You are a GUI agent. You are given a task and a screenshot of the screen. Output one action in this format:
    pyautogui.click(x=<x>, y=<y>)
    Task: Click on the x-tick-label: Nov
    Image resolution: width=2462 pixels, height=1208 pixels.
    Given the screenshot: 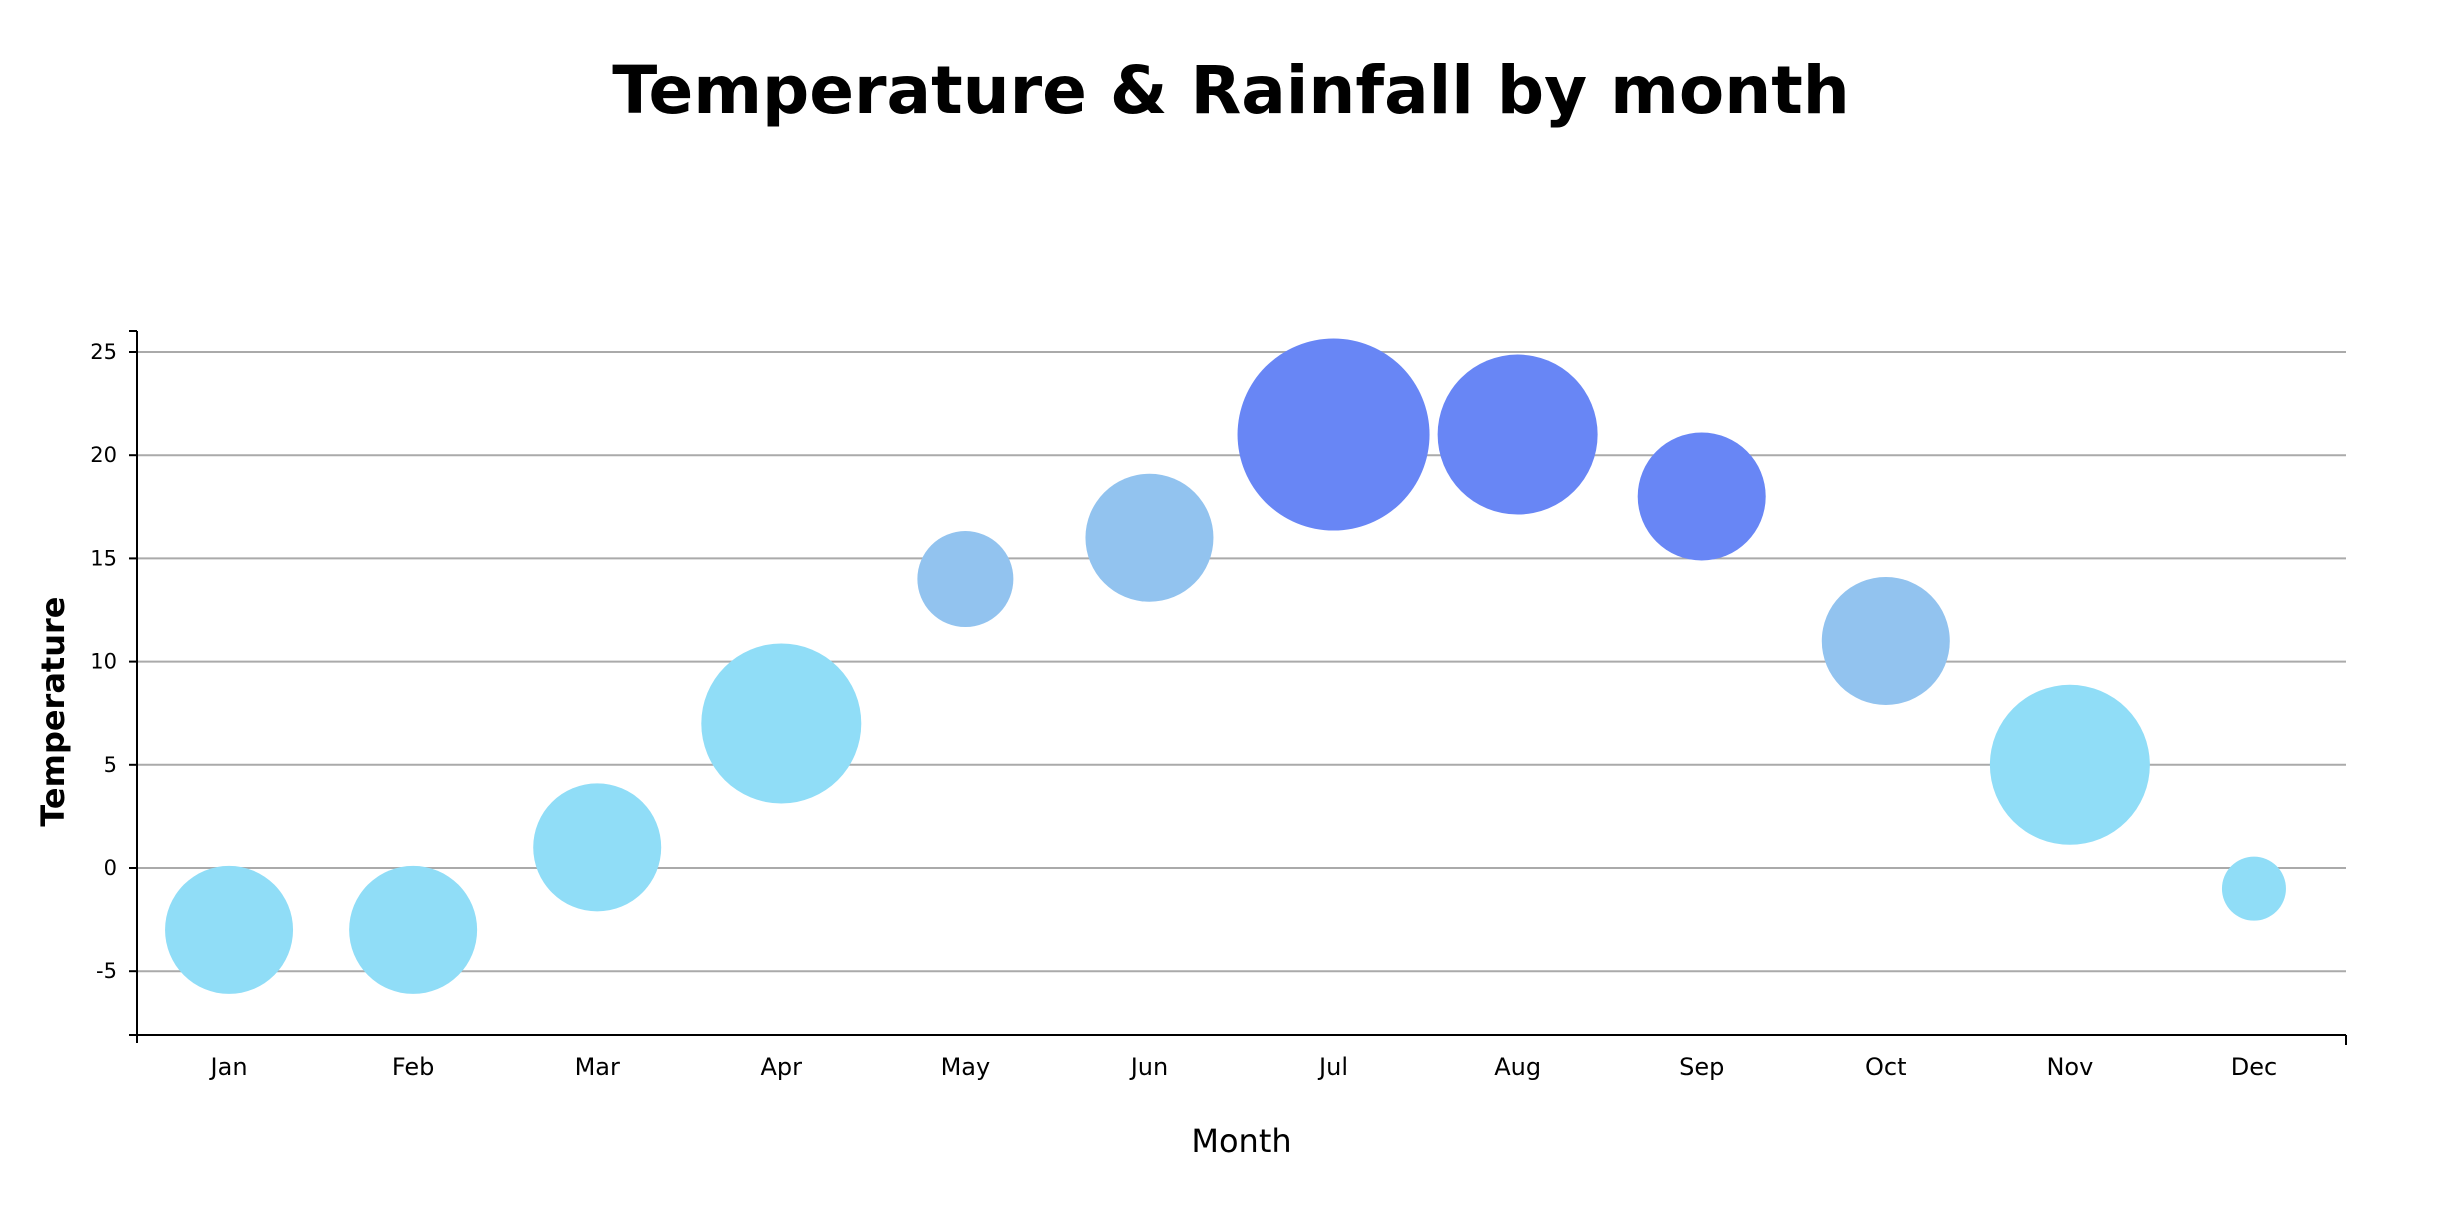 What is the action you would take?
    pyautogui.click(x=2069, y=1067)
    